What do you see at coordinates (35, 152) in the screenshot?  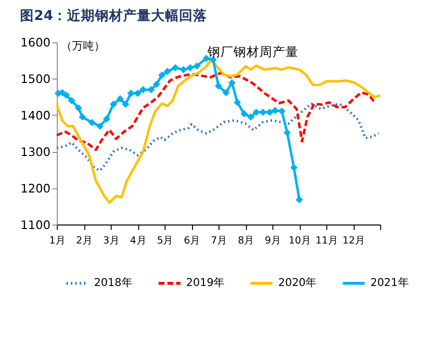 I see `y-tick-label: 1300` at bounding box center [35, 152].